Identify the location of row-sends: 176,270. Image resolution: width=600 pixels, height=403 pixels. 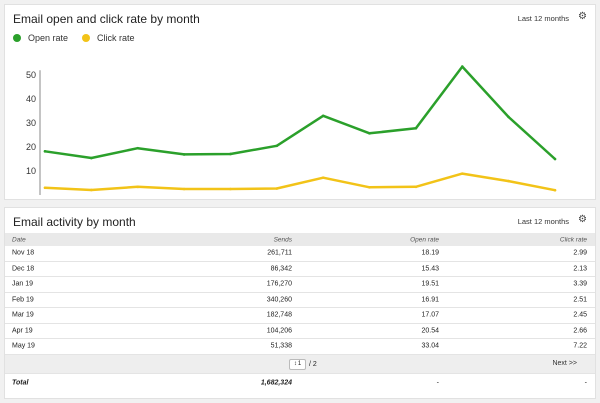
(279, 284).